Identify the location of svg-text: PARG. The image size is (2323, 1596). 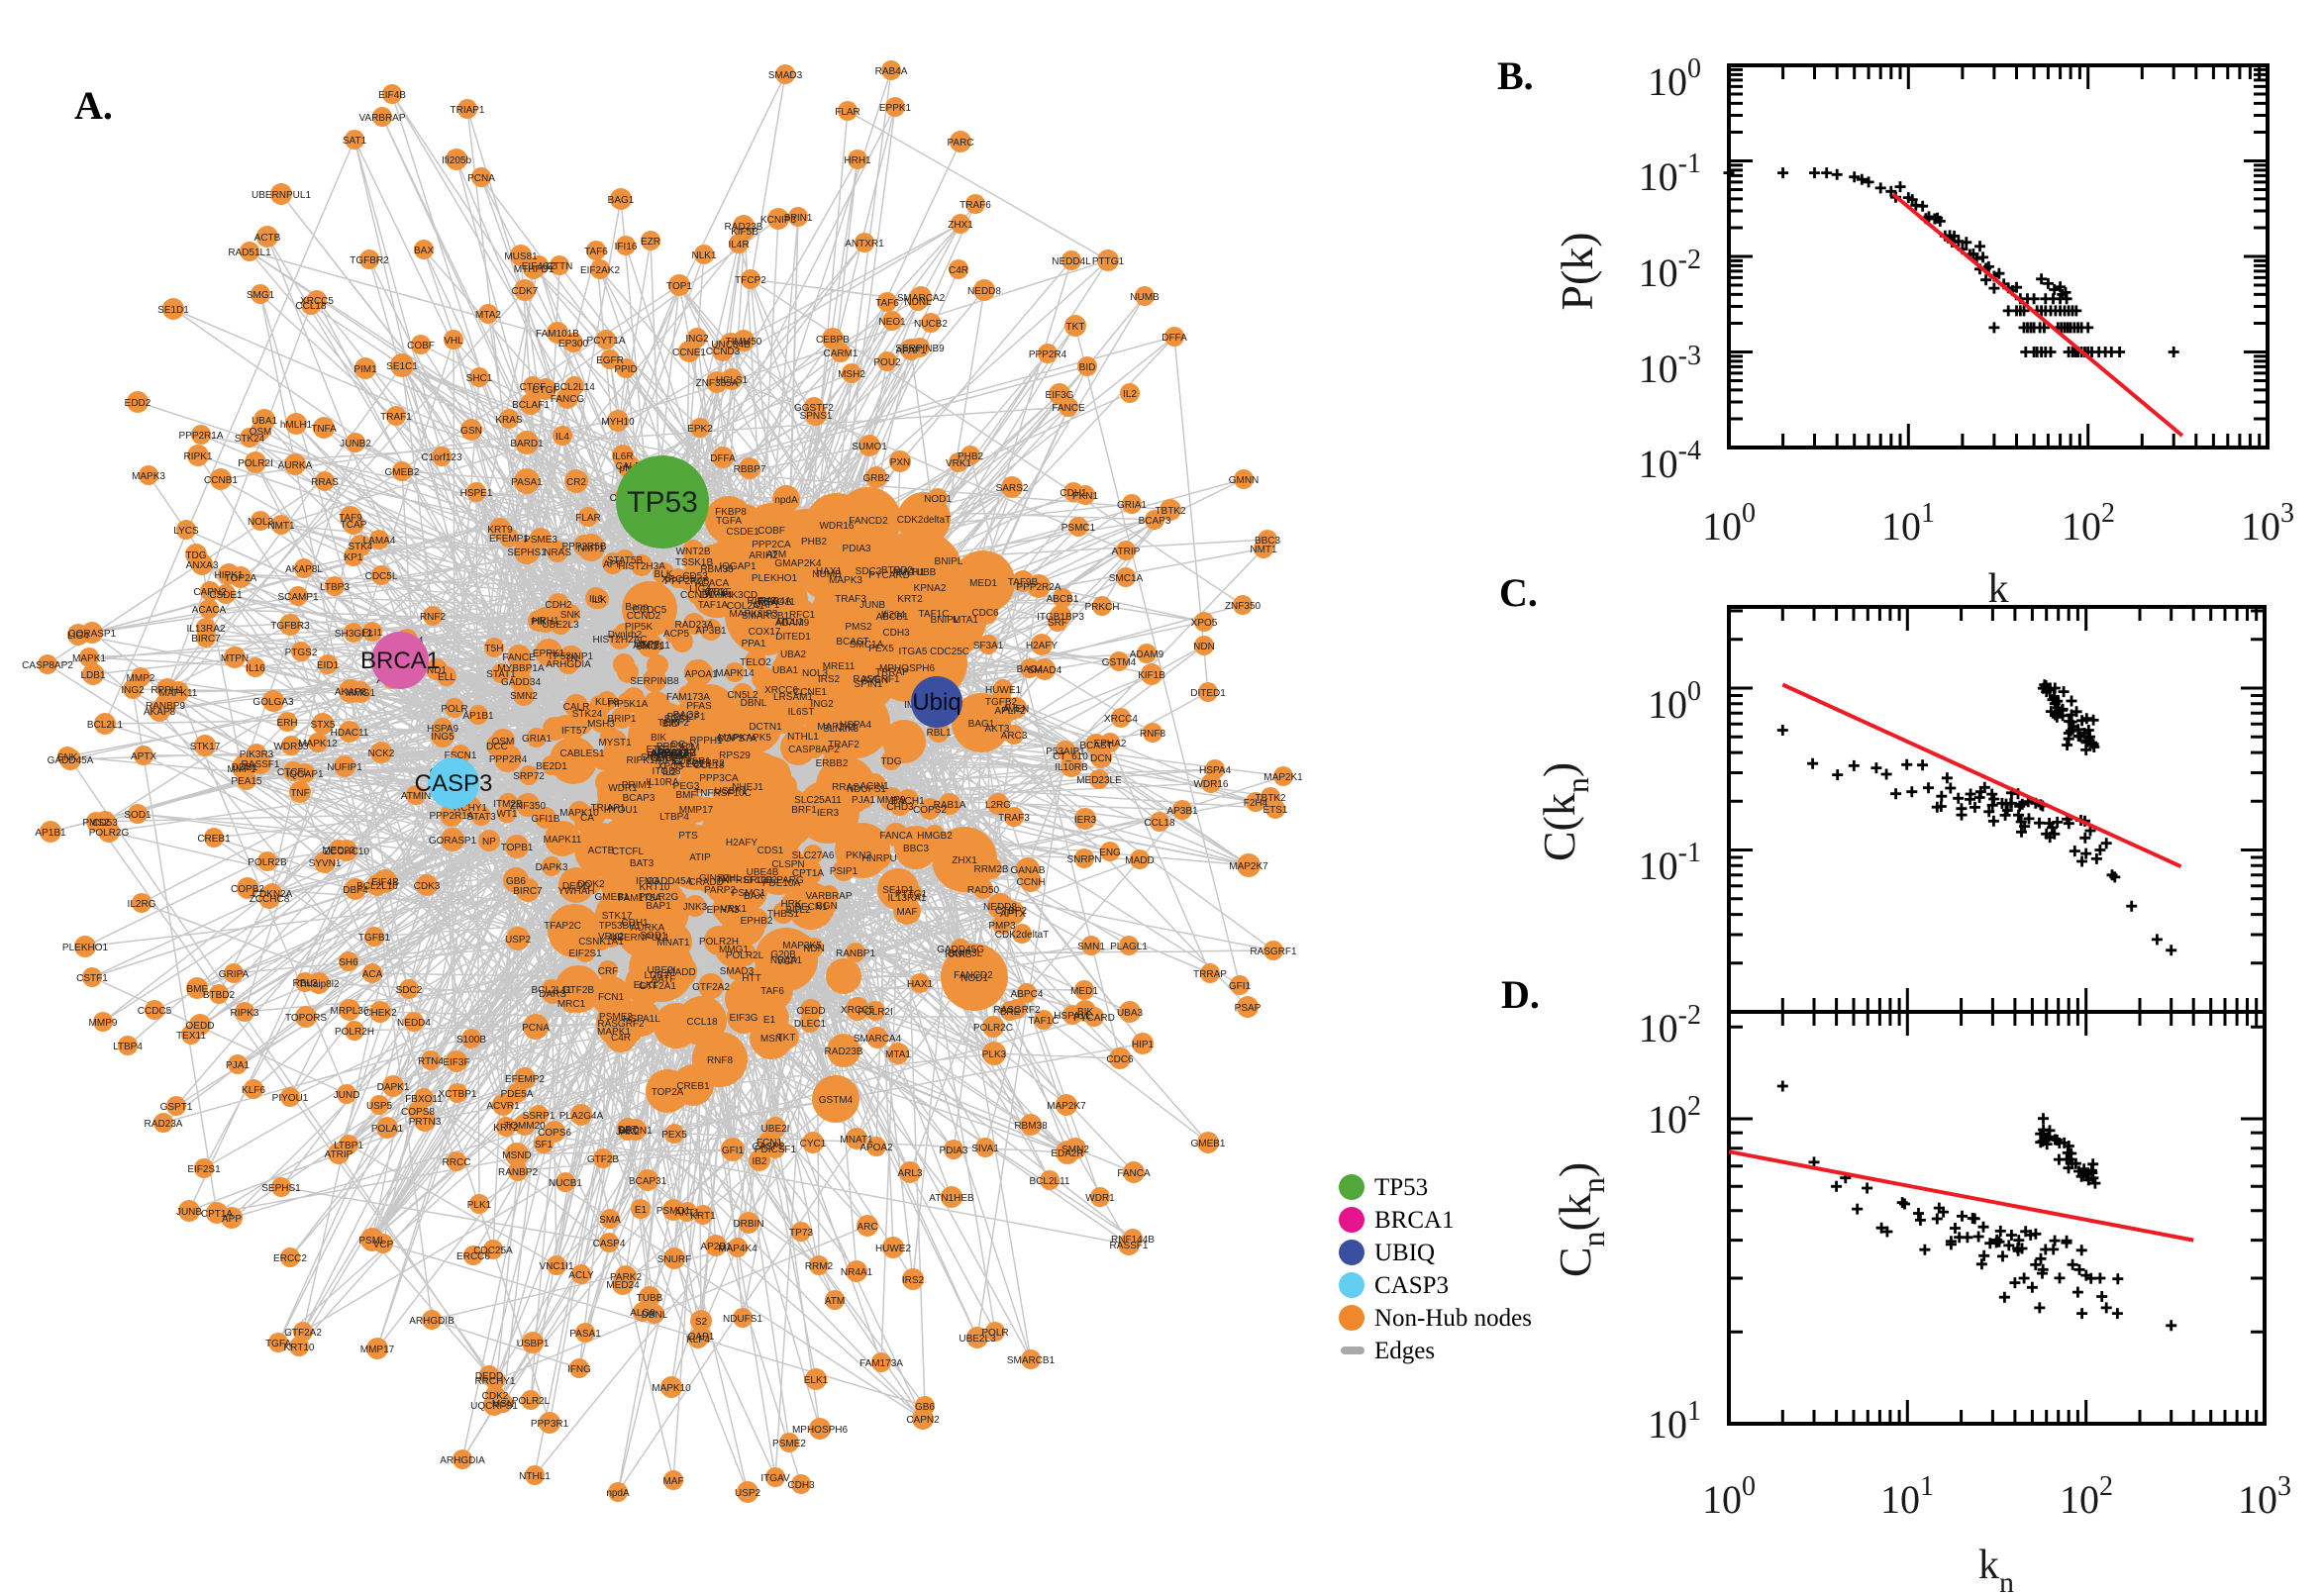
(790, 880).